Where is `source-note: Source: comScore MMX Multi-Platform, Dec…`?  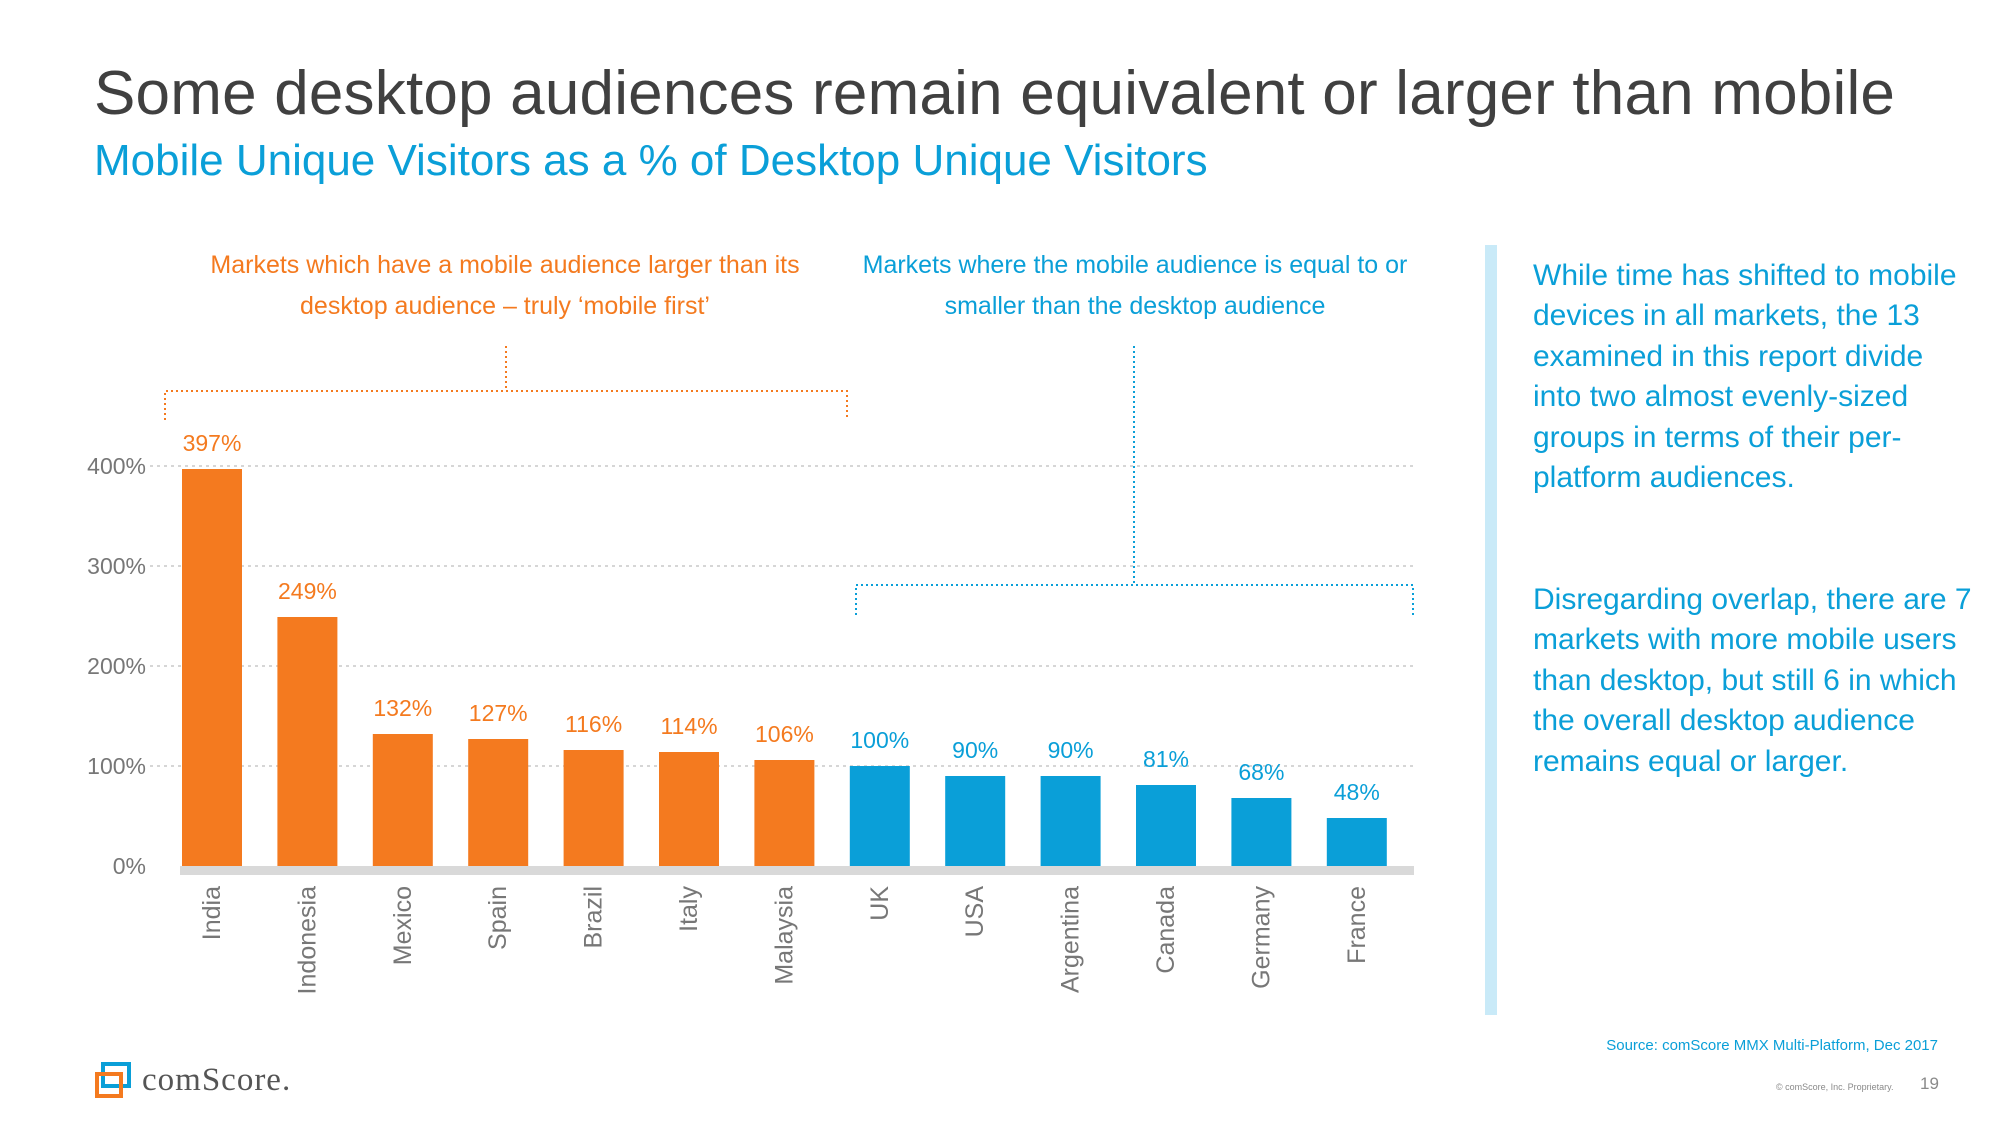
source-note: Source: comScore MMX Multi-Platform, Dec… is located at coordinates (1772, 1045).